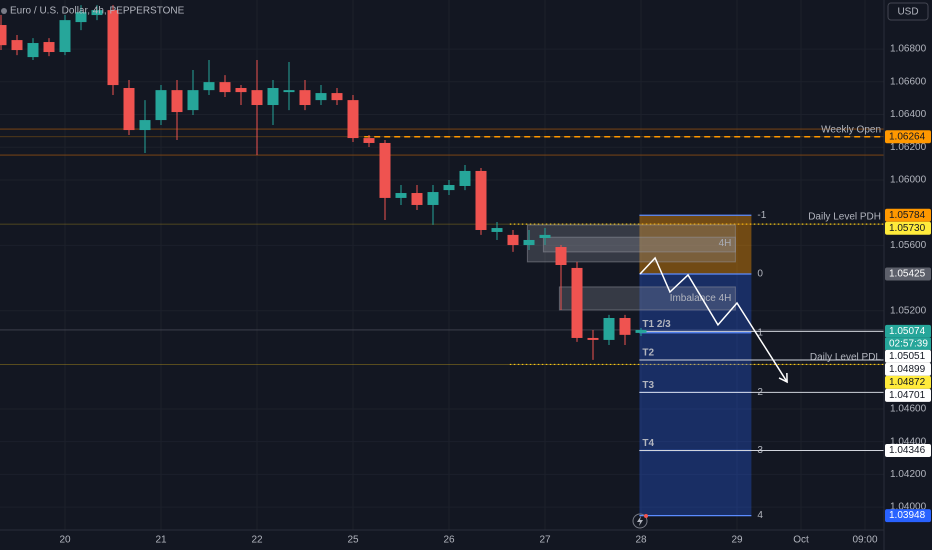 This screenshot has height=550, width=932. What do you see at coordinates (353, 540) in the screenshot?
I see `x-tick-label: 25` at bounding box center [353, 540].